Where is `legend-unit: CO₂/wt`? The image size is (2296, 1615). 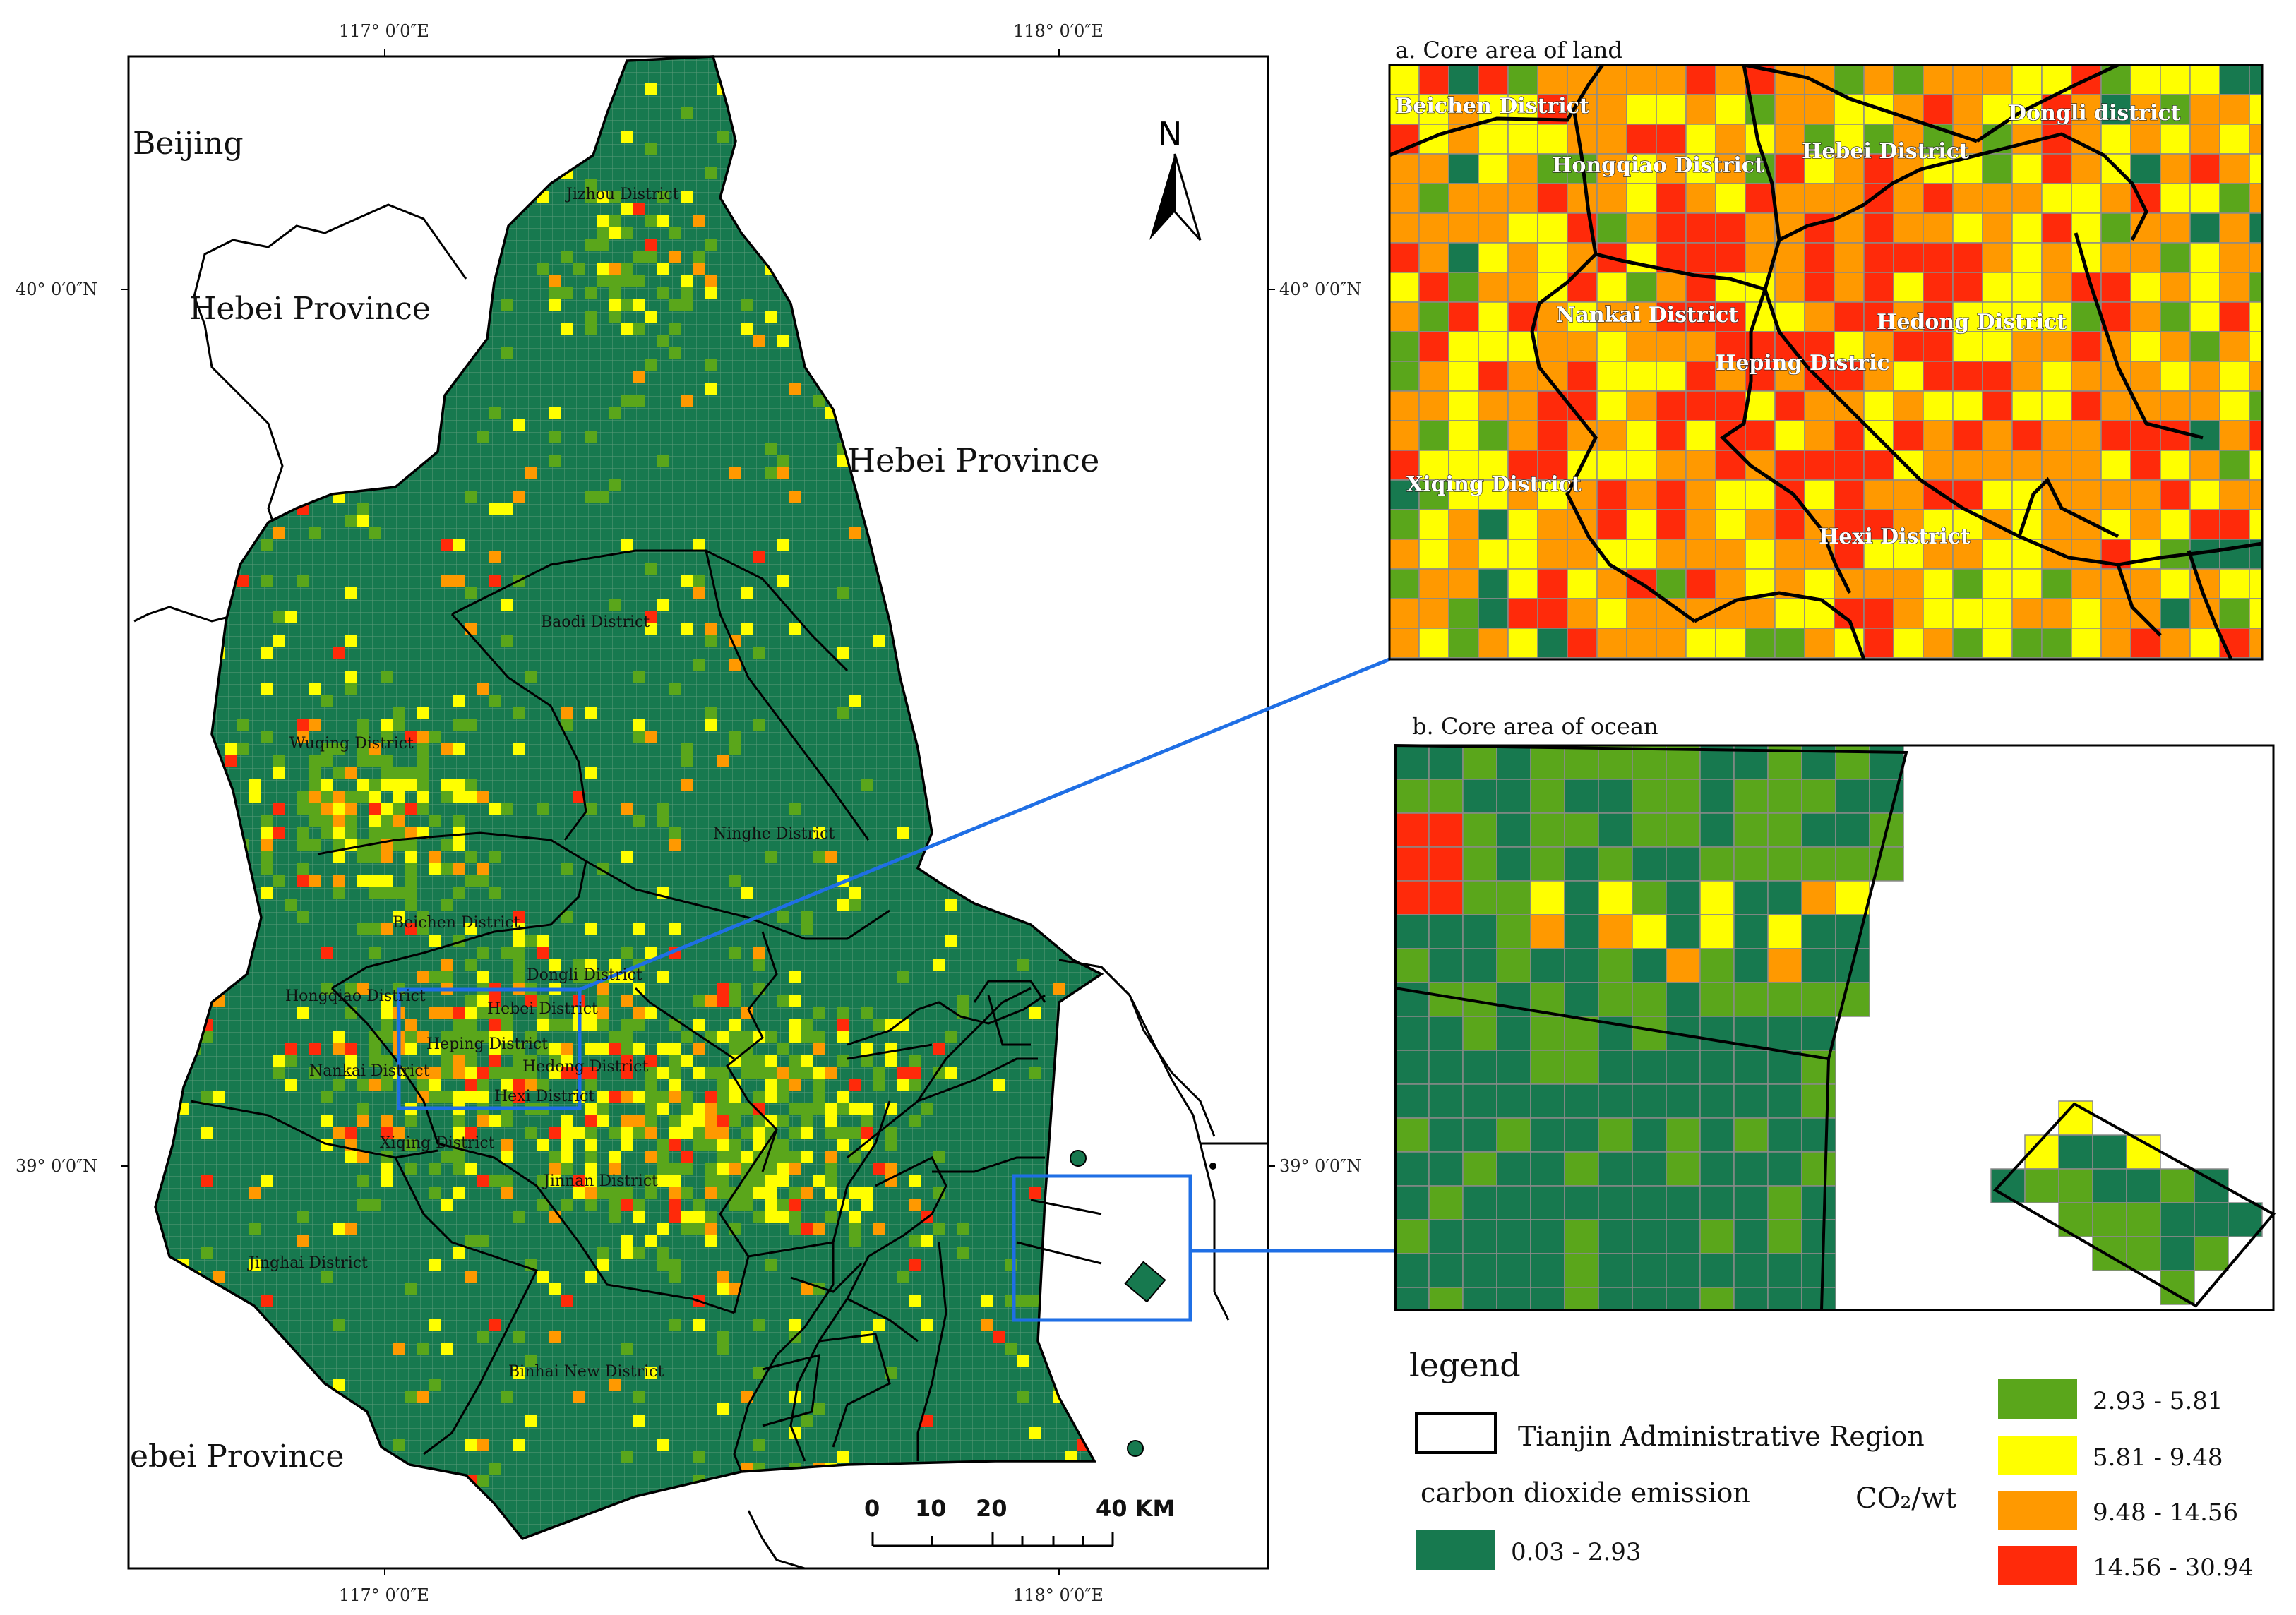 legend-unit: CO₂/wt is located at coordinates (1905, 1498).